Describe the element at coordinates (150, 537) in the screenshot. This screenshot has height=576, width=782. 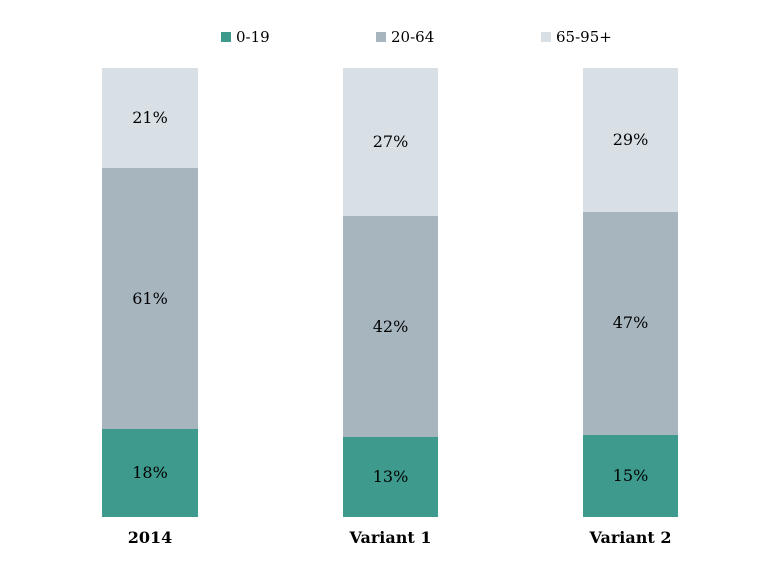
I see `category-label-2014: 2014` at that location.